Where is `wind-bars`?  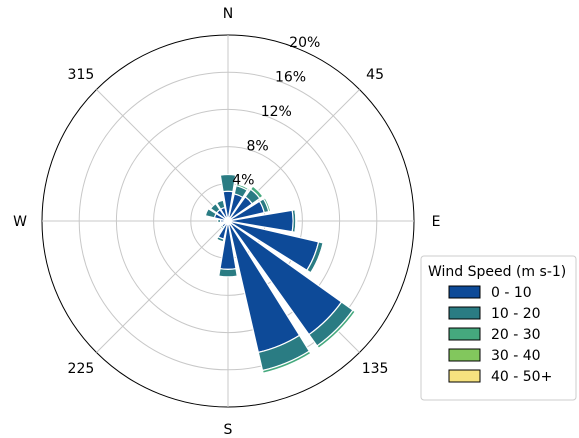 wind-bars is located at coordinates (280, 273).